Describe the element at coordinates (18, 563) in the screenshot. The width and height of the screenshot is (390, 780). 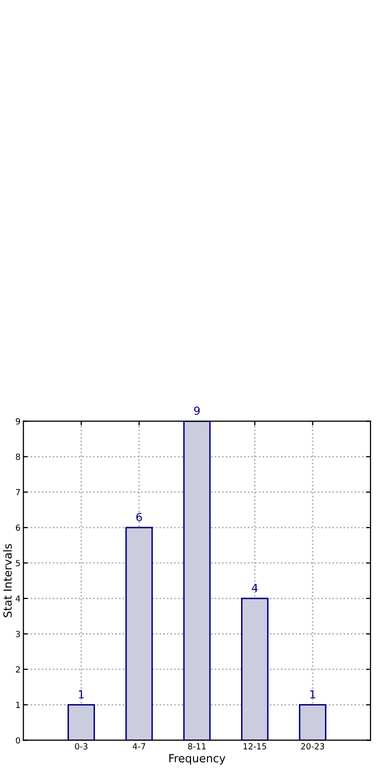
I see `y-tick-label: 5` at that location.